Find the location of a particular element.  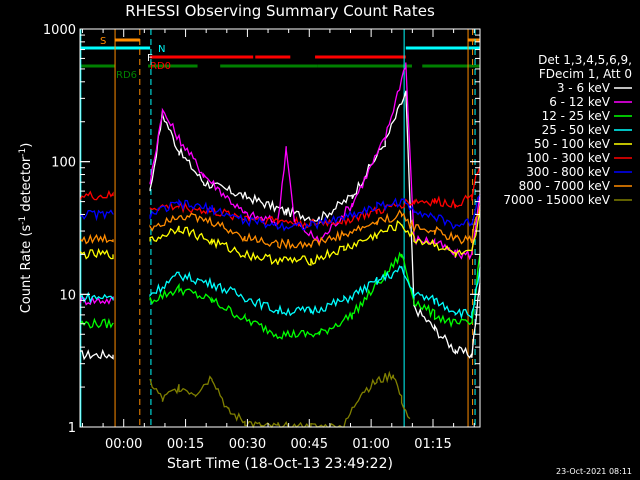

series-line-12-25-kev is located at coordinates (280, 295).